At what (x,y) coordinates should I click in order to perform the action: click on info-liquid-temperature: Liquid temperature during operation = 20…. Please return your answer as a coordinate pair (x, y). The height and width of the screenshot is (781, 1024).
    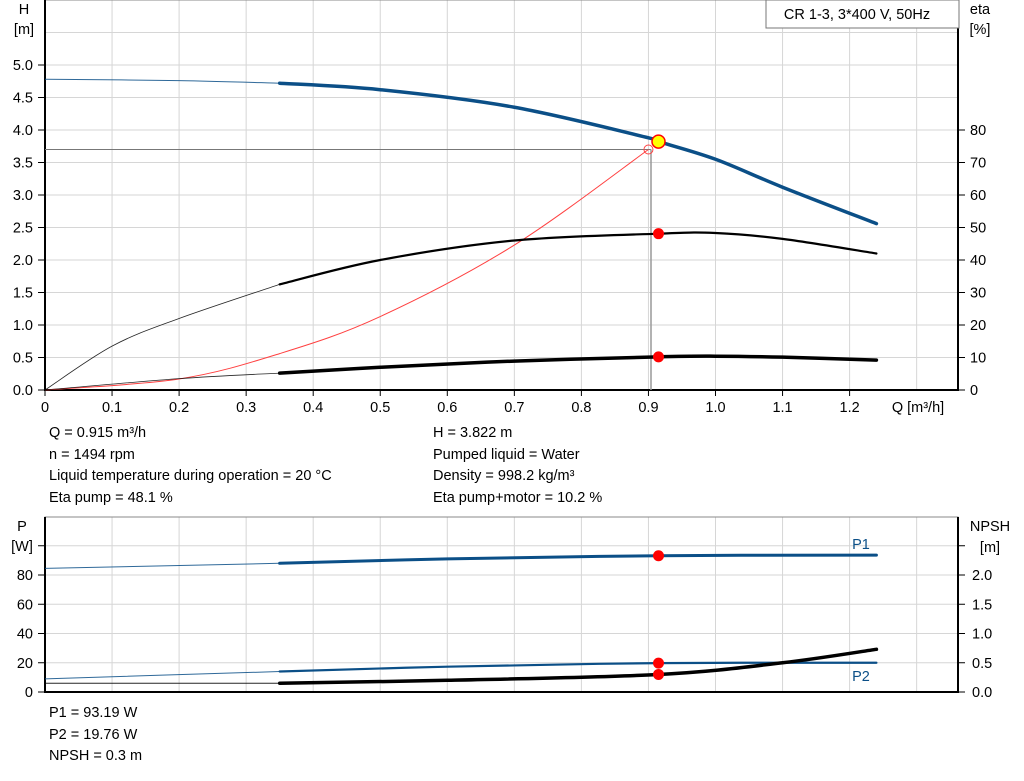
    Looking at the image, I should click on (190, 476).